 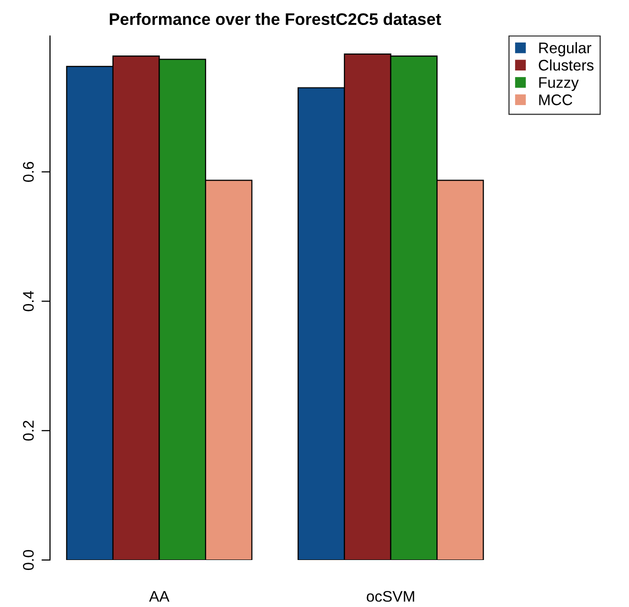 I want to click on legend-label: MCC, so click(x=555, y=100).